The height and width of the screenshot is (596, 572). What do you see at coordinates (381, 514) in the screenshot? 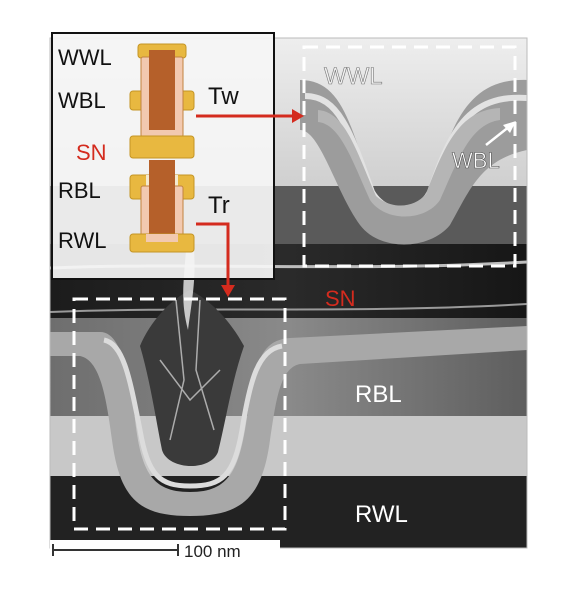
I see `tem-rwl-label: RWL` at bounding box center [381, 514].